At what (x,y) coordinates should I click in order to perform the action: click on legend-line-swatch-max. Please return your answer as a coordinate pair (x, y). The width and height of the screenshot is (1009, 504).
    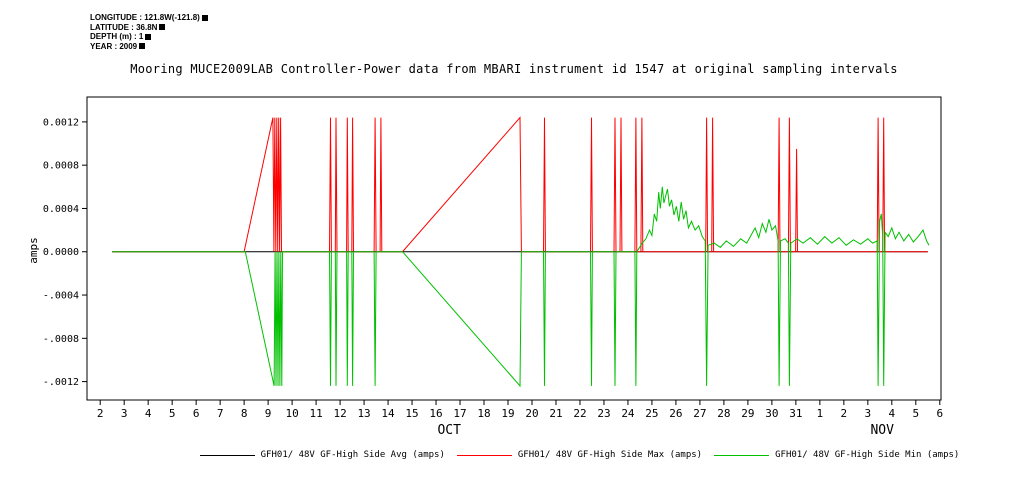
    Looking at the image, I should click on (484, 455).